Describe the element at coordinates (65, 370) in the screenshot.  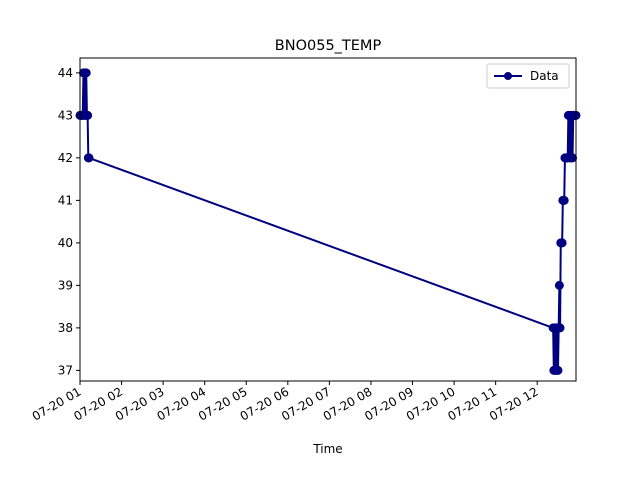
I see `y-tick-label: 37` at that location.